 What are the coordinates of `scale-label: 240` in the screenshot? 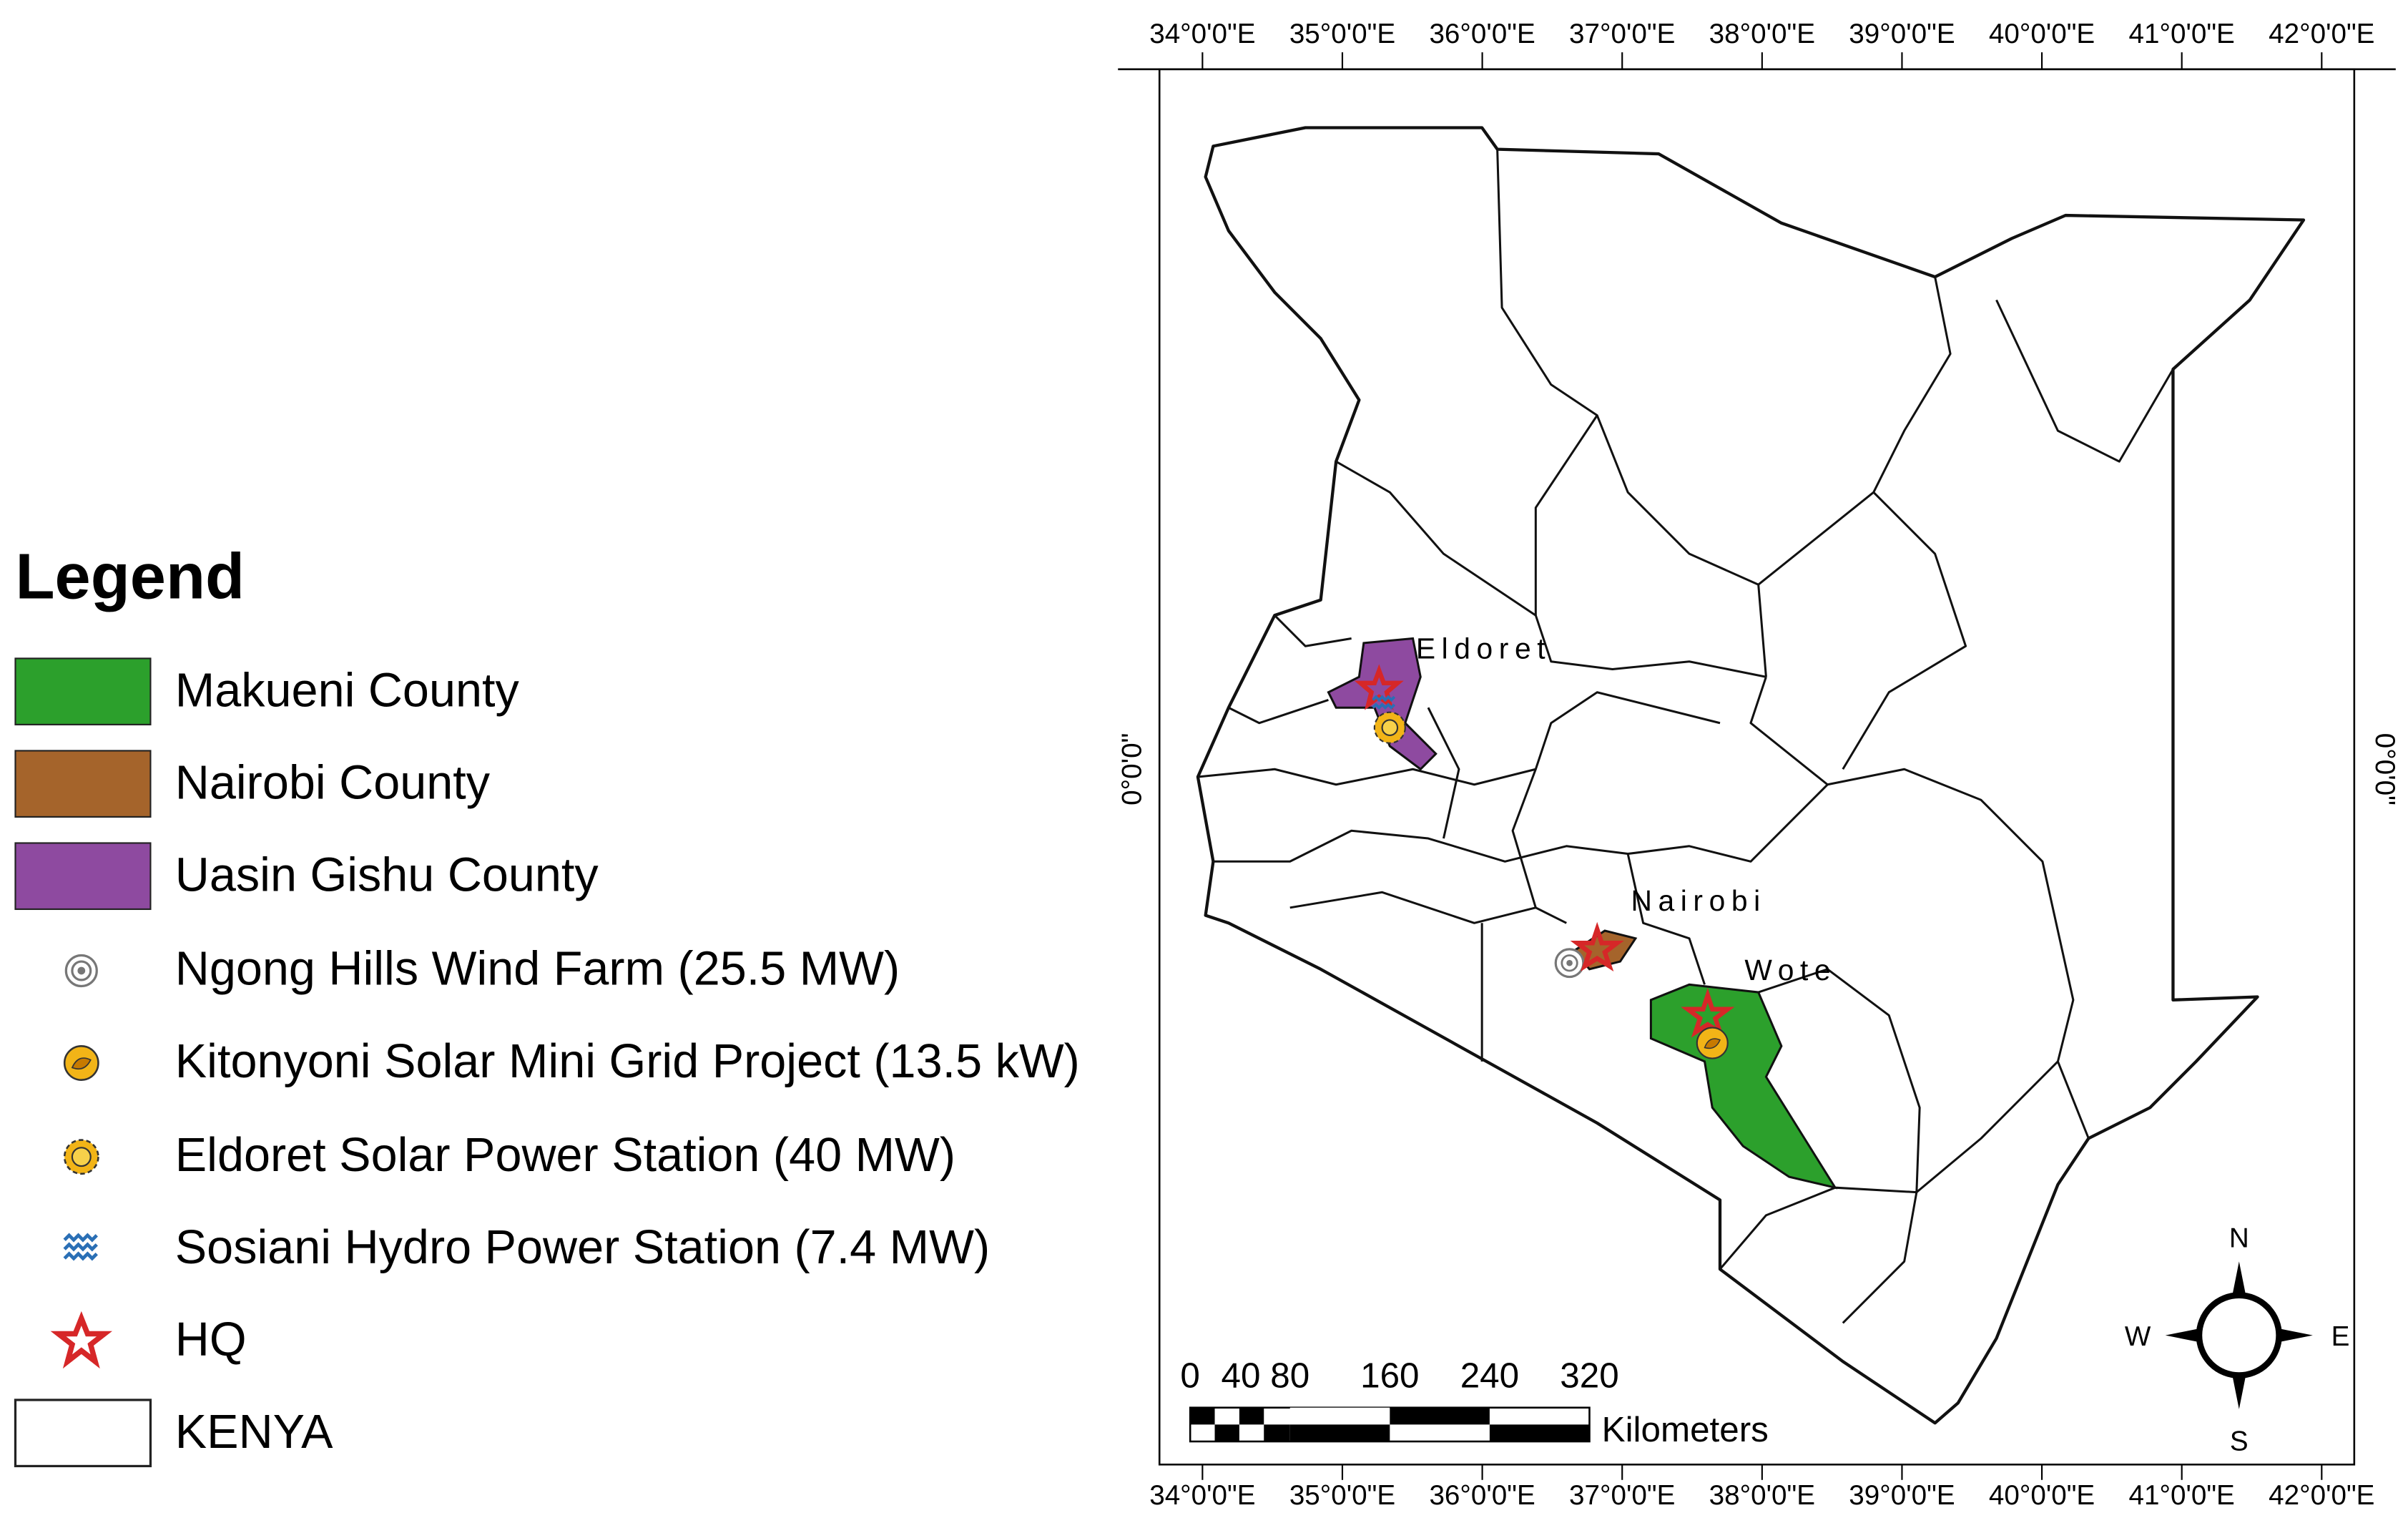 It's located at (1489, 1376).